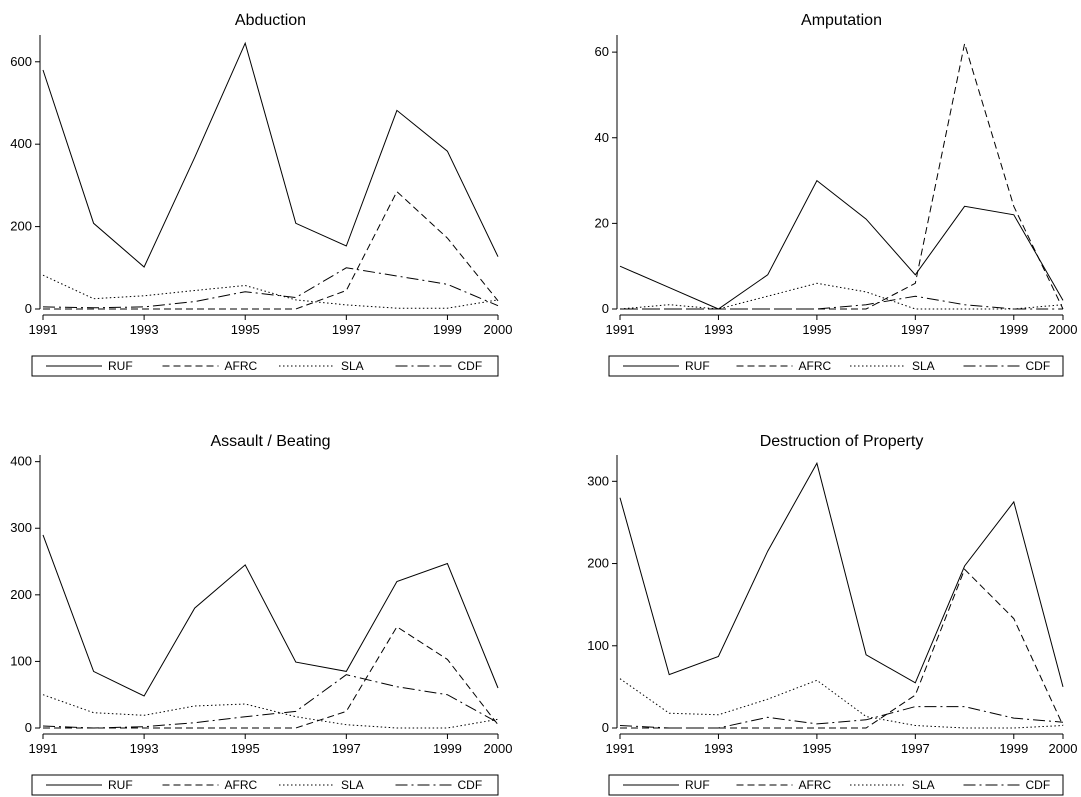 The height and width of the screenshot is (797, 1081). What do you see at coordinates (270, 441) in the screenshot?
I see `panel-title: Assault / Beating` at bounding box center [270, 441].